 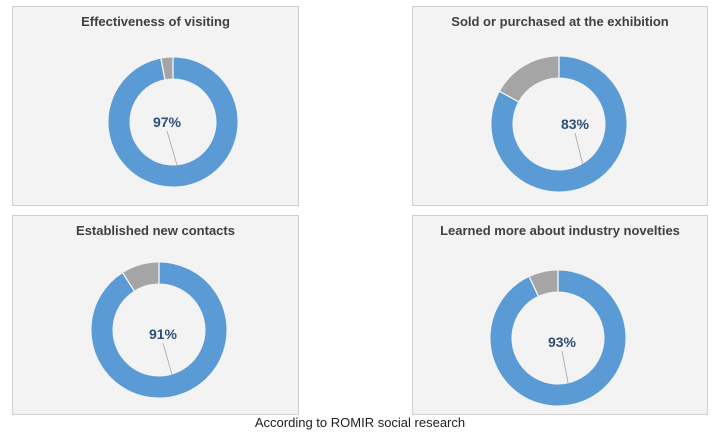 What do you see at coordinates (562, 342) in the screenshot?
I see `data-label: 93%` at bounding box center [562, 342].